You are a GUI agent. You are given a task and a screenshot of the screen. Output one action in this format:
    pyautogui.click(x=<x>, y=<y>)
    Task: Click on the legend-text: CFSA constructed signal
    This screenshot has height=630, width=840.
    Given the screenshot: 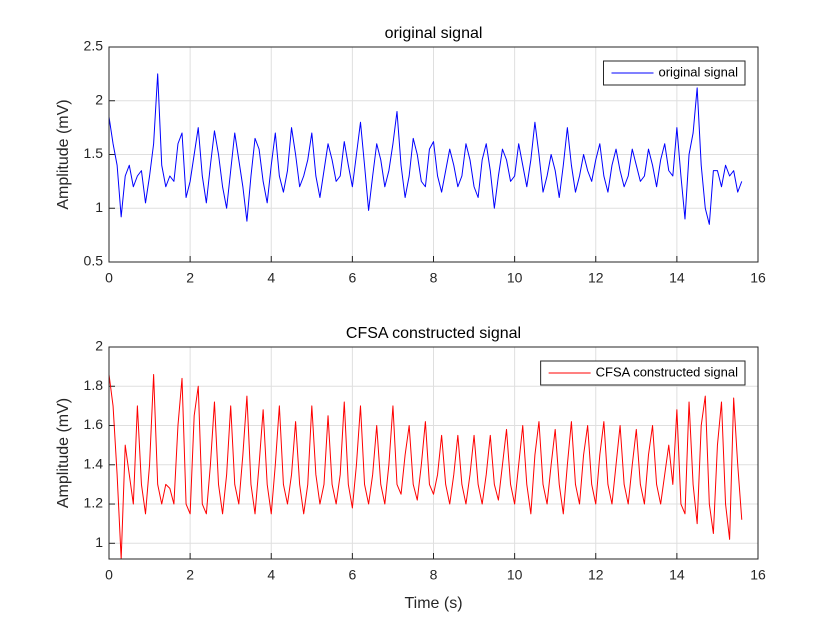 What is the action you would take?
    pyautogui.click(x=667, y=371)
    